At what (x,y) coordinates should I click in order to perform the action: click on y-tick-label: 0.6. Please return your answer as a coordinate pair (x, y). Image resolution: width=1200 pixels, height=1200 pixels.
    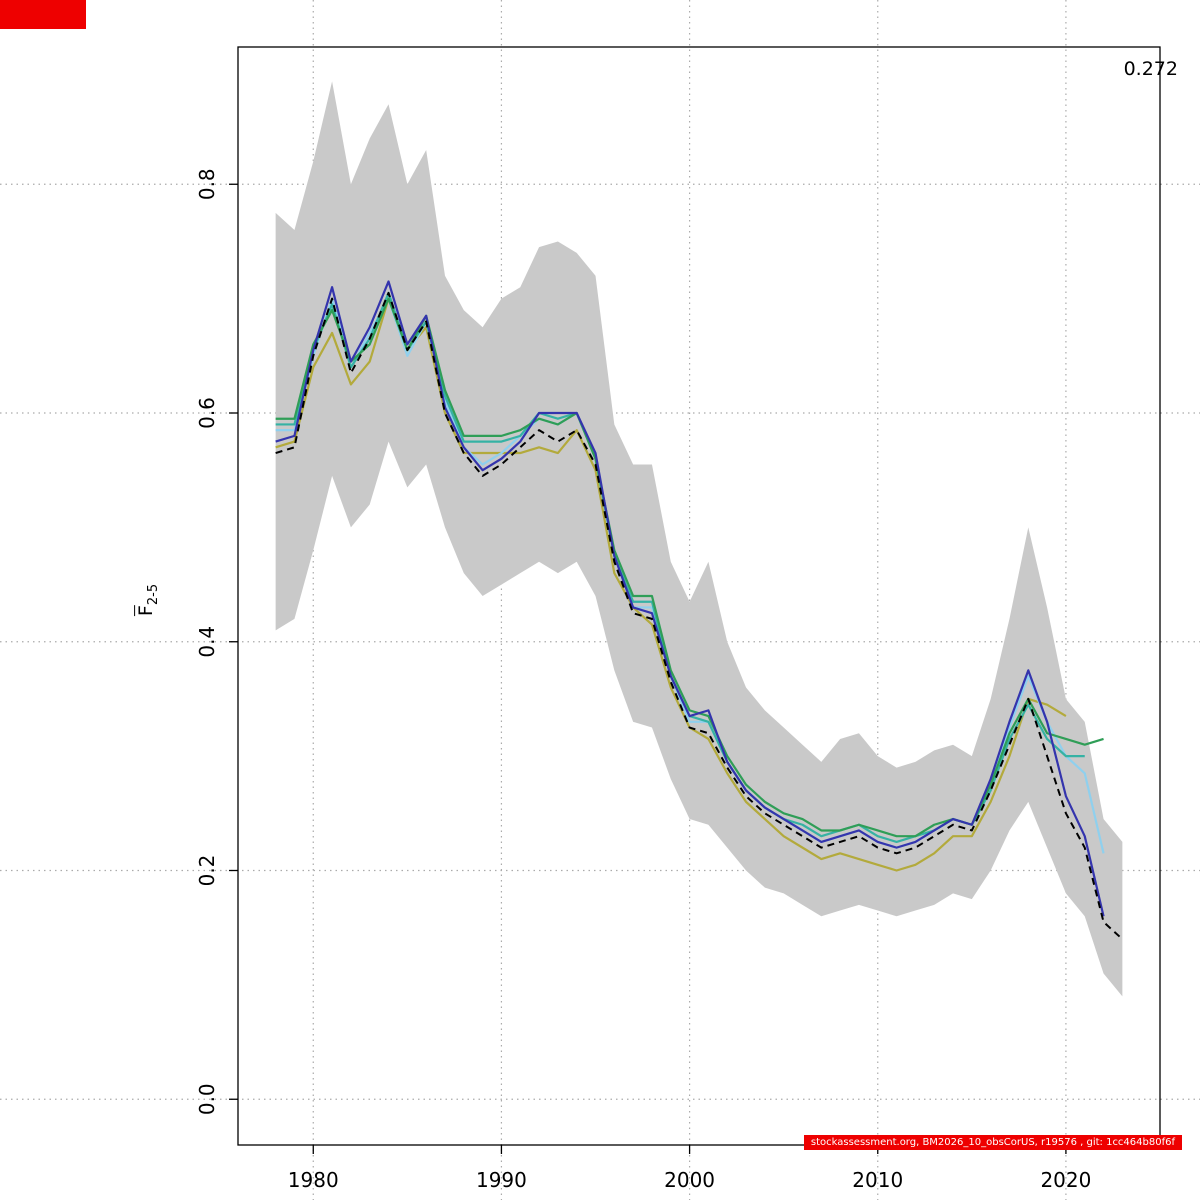
    Looking at the image, I should click on (207, 413).